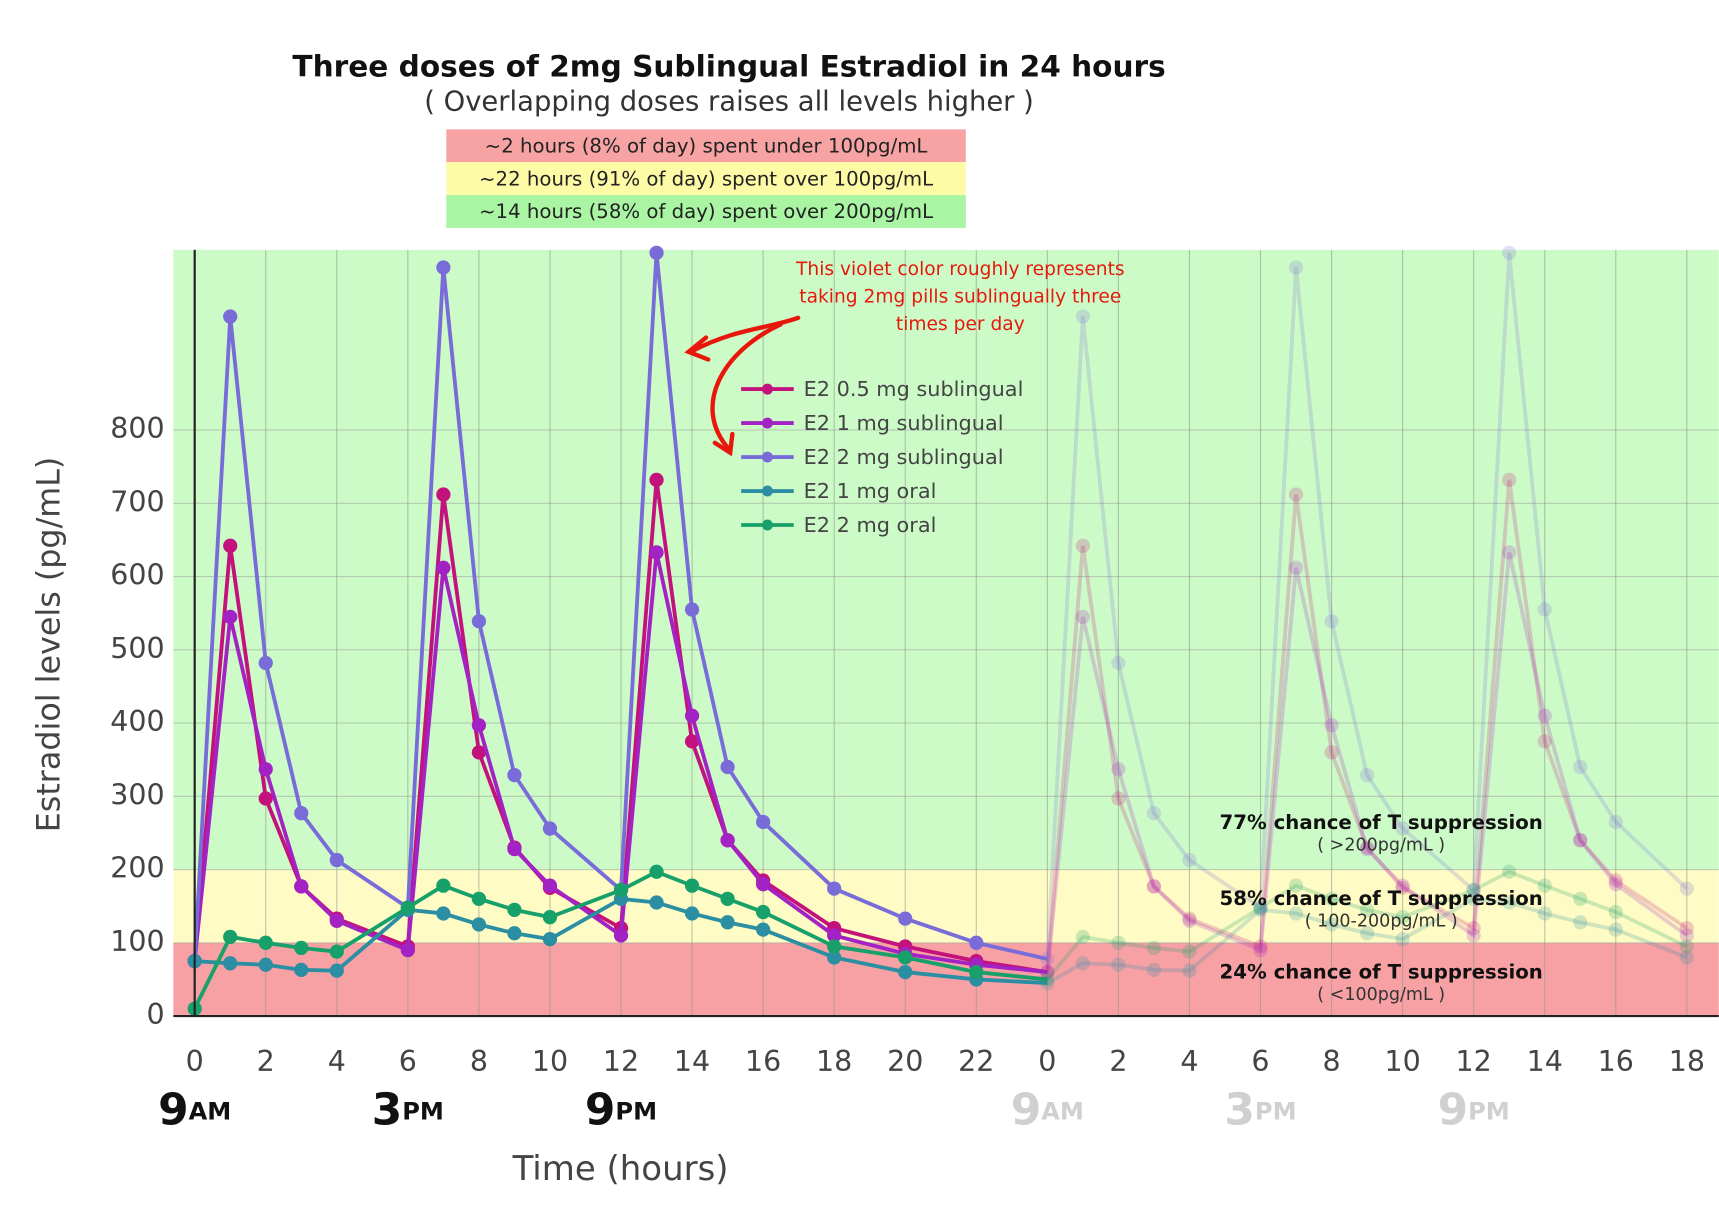  I want to click on band-label: 24% chance of T suppression, so click(1381, 971).